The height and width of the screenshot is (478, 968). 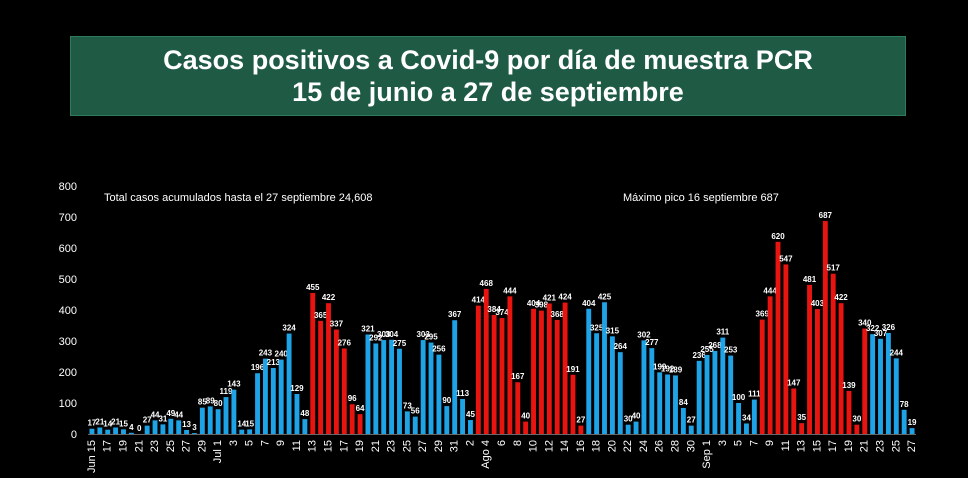 What do you see at coordinates (636, 416) in the screenshot?
I see `data-label: 40` at bounding box center [636, 416].